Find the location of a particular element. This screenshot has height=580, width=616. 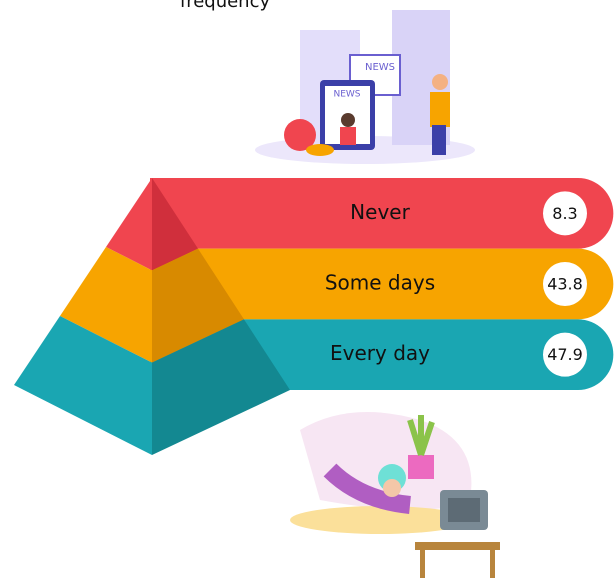

chart-title: frequency is located at coordinates (225, 6).